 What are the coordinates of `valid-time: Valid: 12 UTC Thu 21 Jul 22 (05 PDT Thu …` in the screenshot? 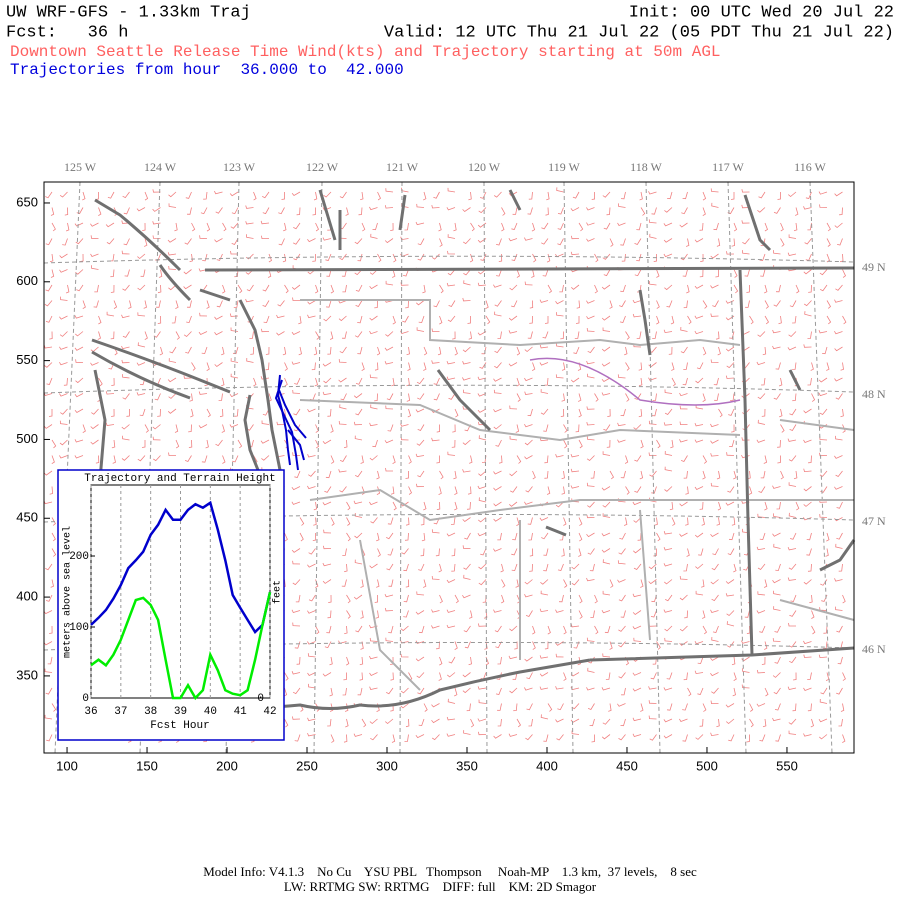 It's located at (639, 32).